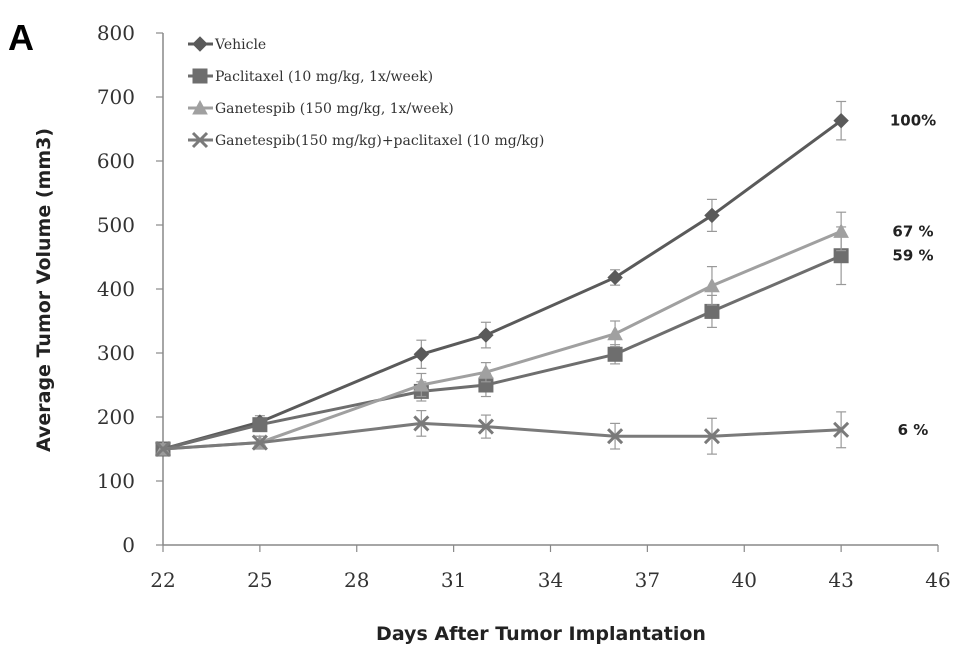 Image resolution: width=961 pixels, height=645 pixels. What do you see at coordinates (550, 580) in the screenshot?
I see `x-tick-label: 34` at bounding box center [550, 580].